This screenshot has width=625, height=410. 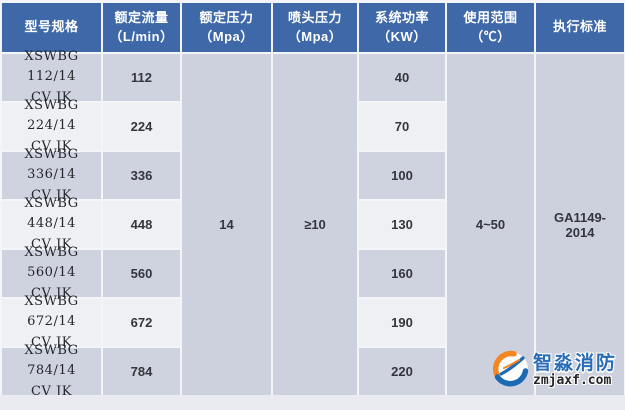 I want to click on cell-model: XSWBG 448/14 CV JK, so click(x=51, y=224).